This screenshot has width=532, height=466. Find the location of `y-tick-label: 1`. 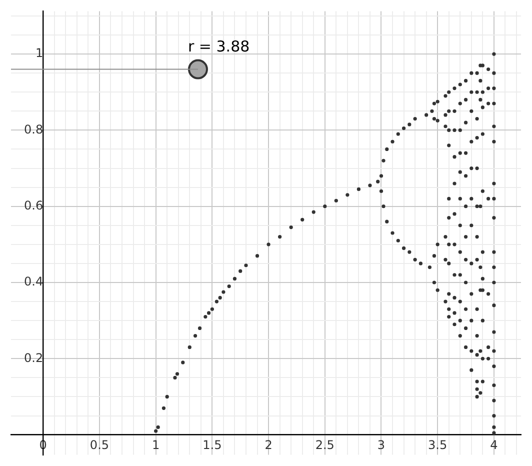

y-tick-label: 1 is located at coordinates (39, 53).